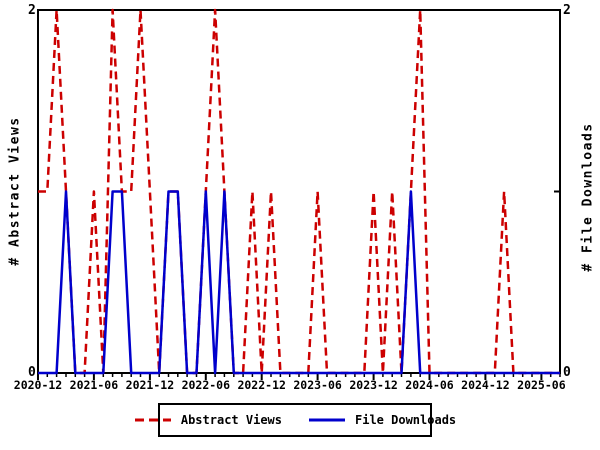 This screenshot has height=450, width=600. What do you see at coordinates (38, 385) in the screenshot?
I see `x-tick-label: 2020-12` at bounding box center [38, 385].